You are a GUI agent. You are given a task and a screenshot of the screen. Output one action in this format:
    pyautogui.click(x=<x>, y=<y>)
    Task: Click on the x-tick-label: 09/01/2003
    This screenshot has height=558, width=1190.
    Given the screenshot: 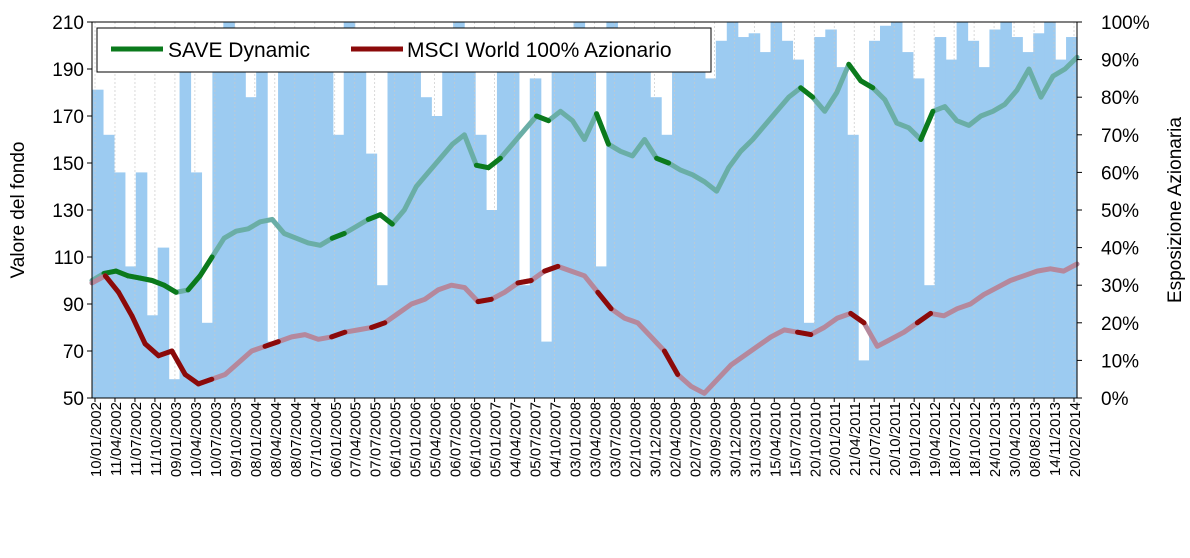 What is the action you would take?
    pyautogui.click(x=176, y=439)
    